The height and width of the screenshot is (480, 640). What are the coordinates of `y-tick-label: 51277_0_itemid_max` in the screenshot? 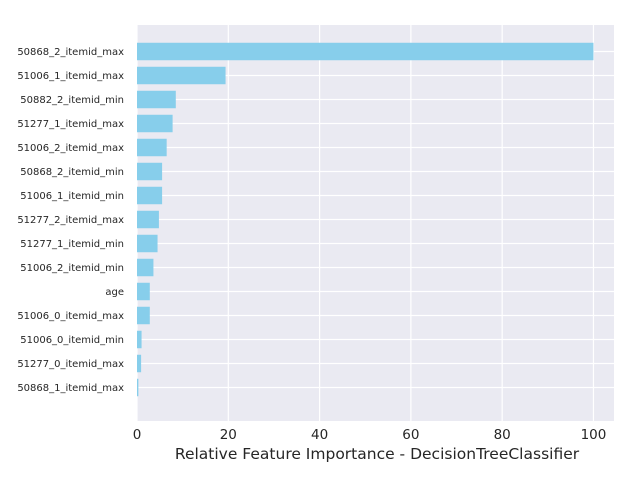 It's located at (70, 364).